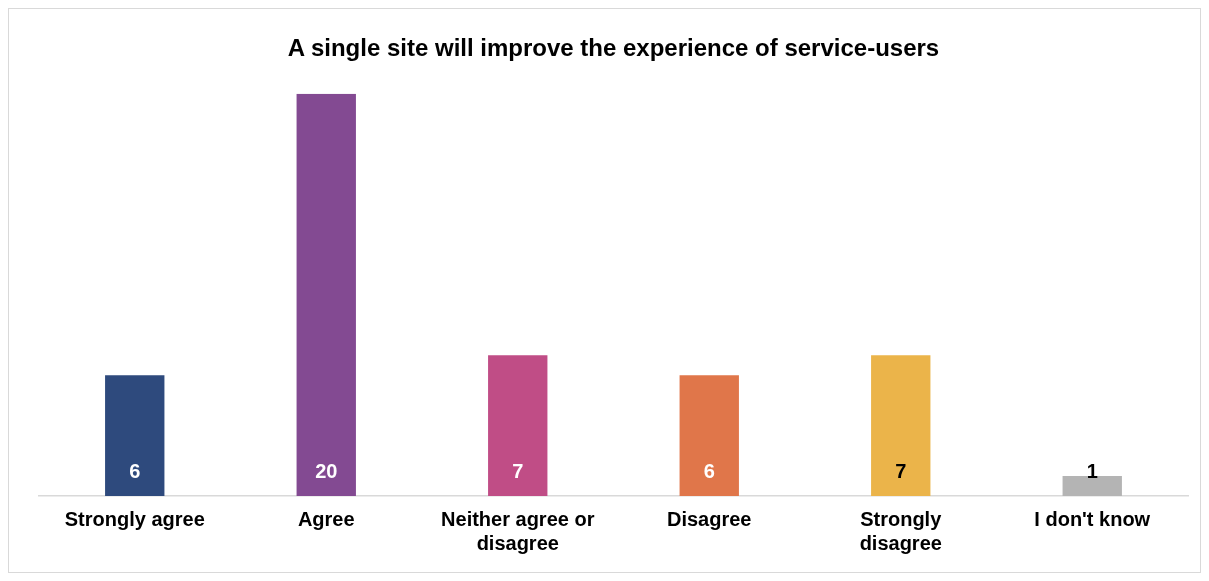 This screenshot has width=1209, height=581. Describe the element at coordinates (901, 530) in the screenshot. I see `x-tick-label: Strongly disagree` at that location.